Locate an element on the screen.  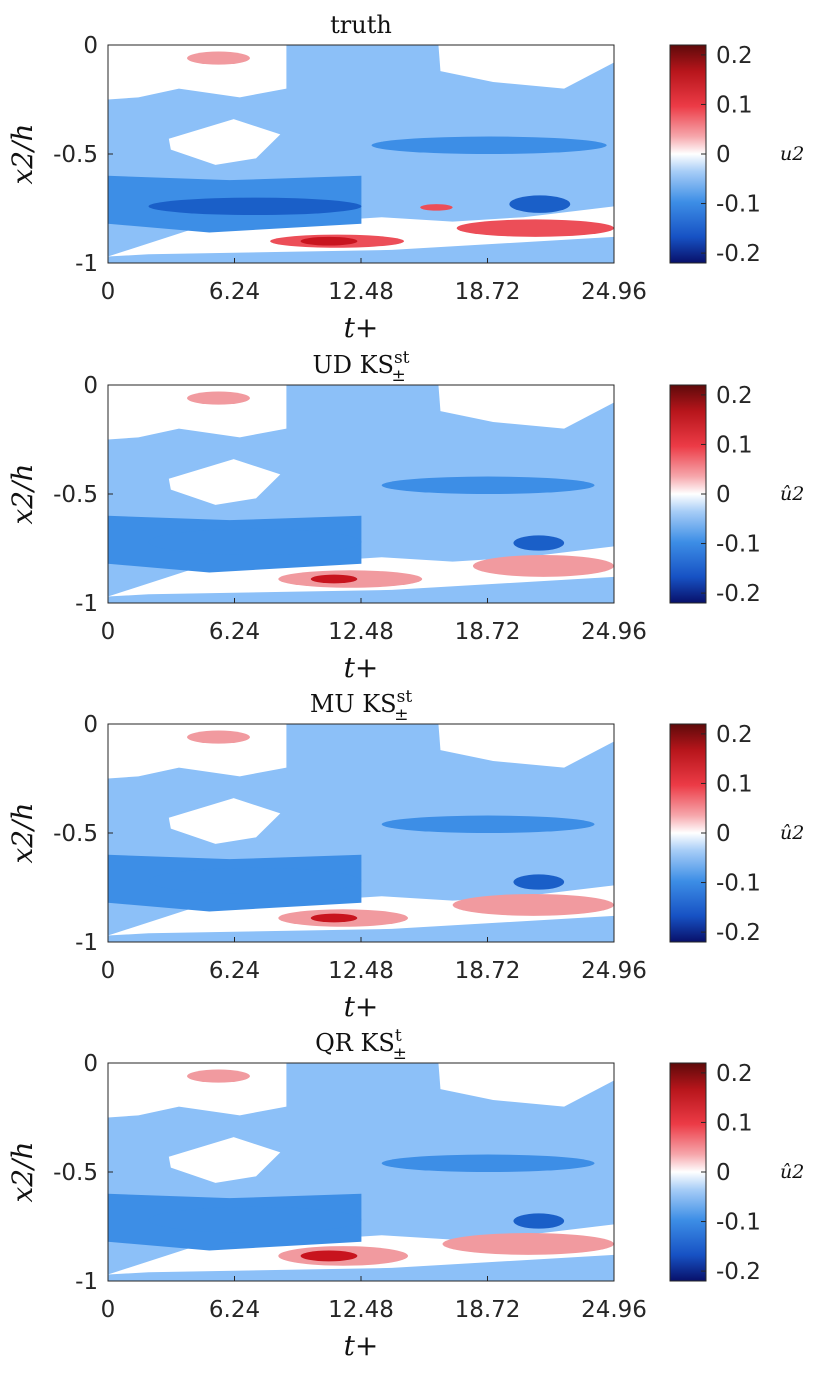
title-text: MU KS is located at coordinates (353, 704).